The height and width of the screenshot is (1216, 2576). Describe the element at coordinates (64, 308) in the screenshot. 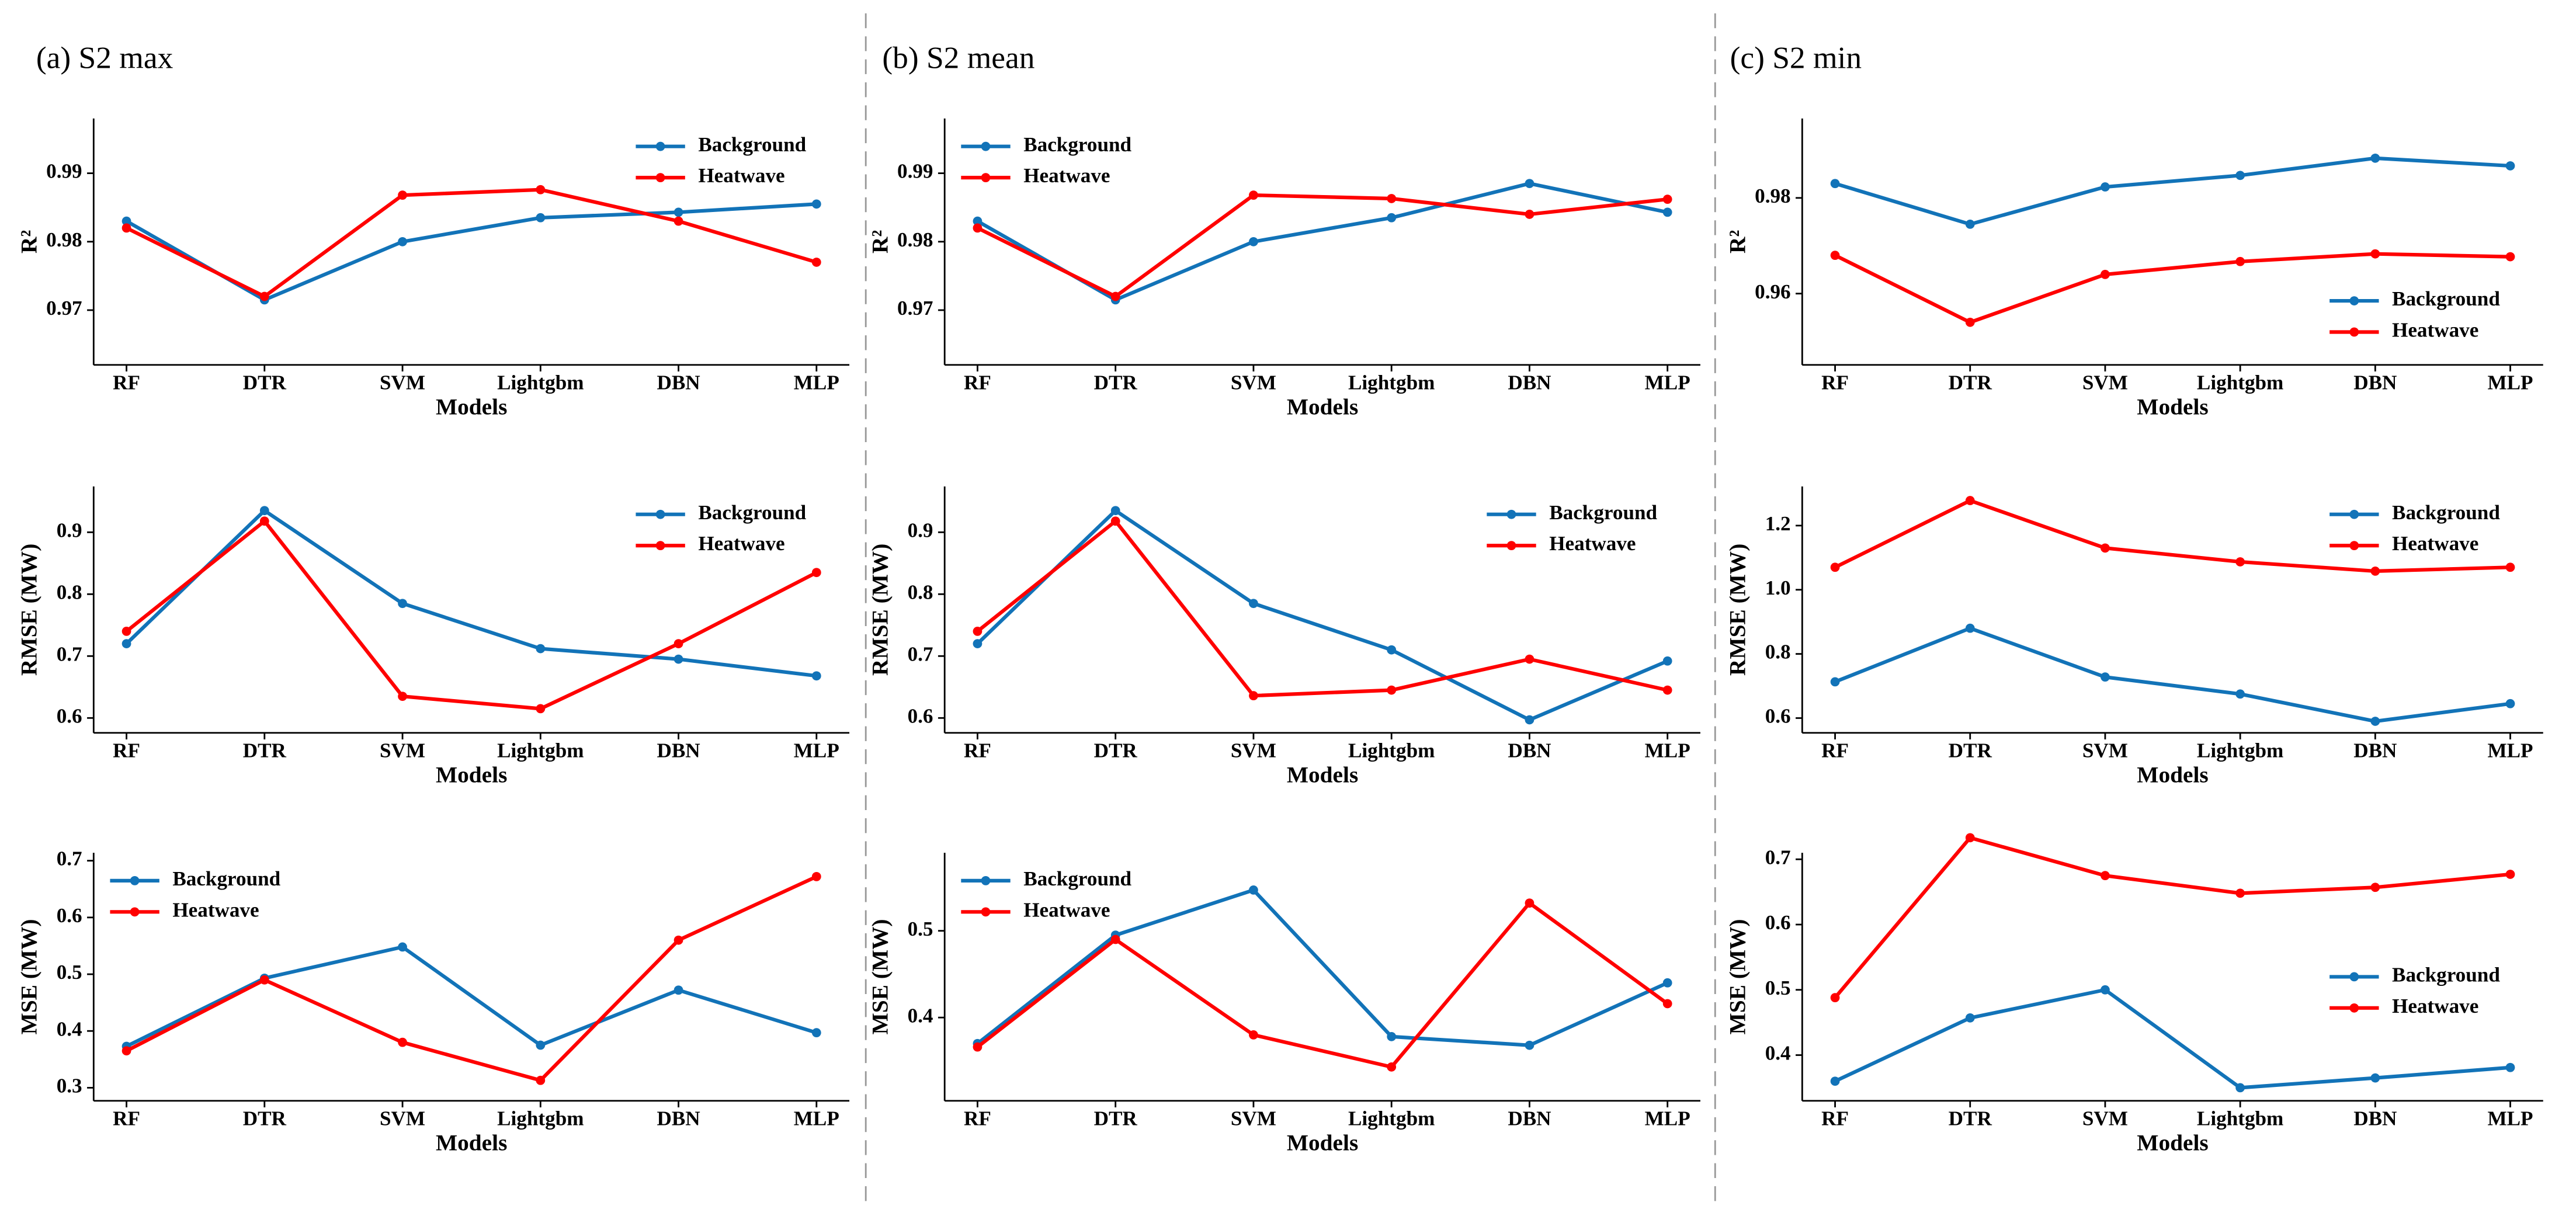

I see `y-tick-label: 0.97` at that location.